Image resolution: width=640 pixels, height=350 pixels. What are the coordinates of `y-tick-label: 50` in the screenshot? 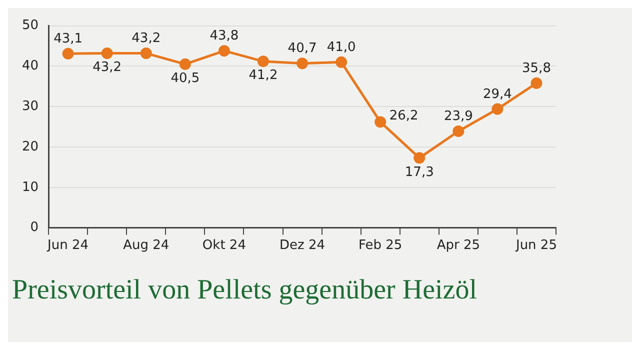 It's located at (30, 26).